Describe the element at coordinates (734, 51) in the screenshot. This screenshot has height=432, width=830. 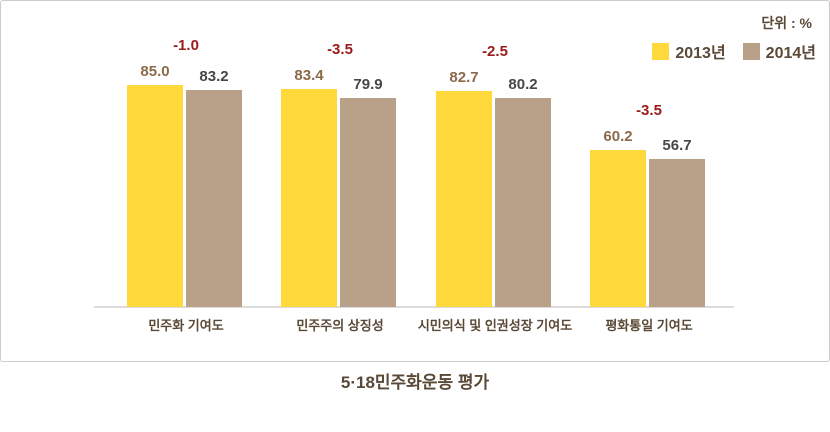
I see `legend: 2013년 2014년` at that location.